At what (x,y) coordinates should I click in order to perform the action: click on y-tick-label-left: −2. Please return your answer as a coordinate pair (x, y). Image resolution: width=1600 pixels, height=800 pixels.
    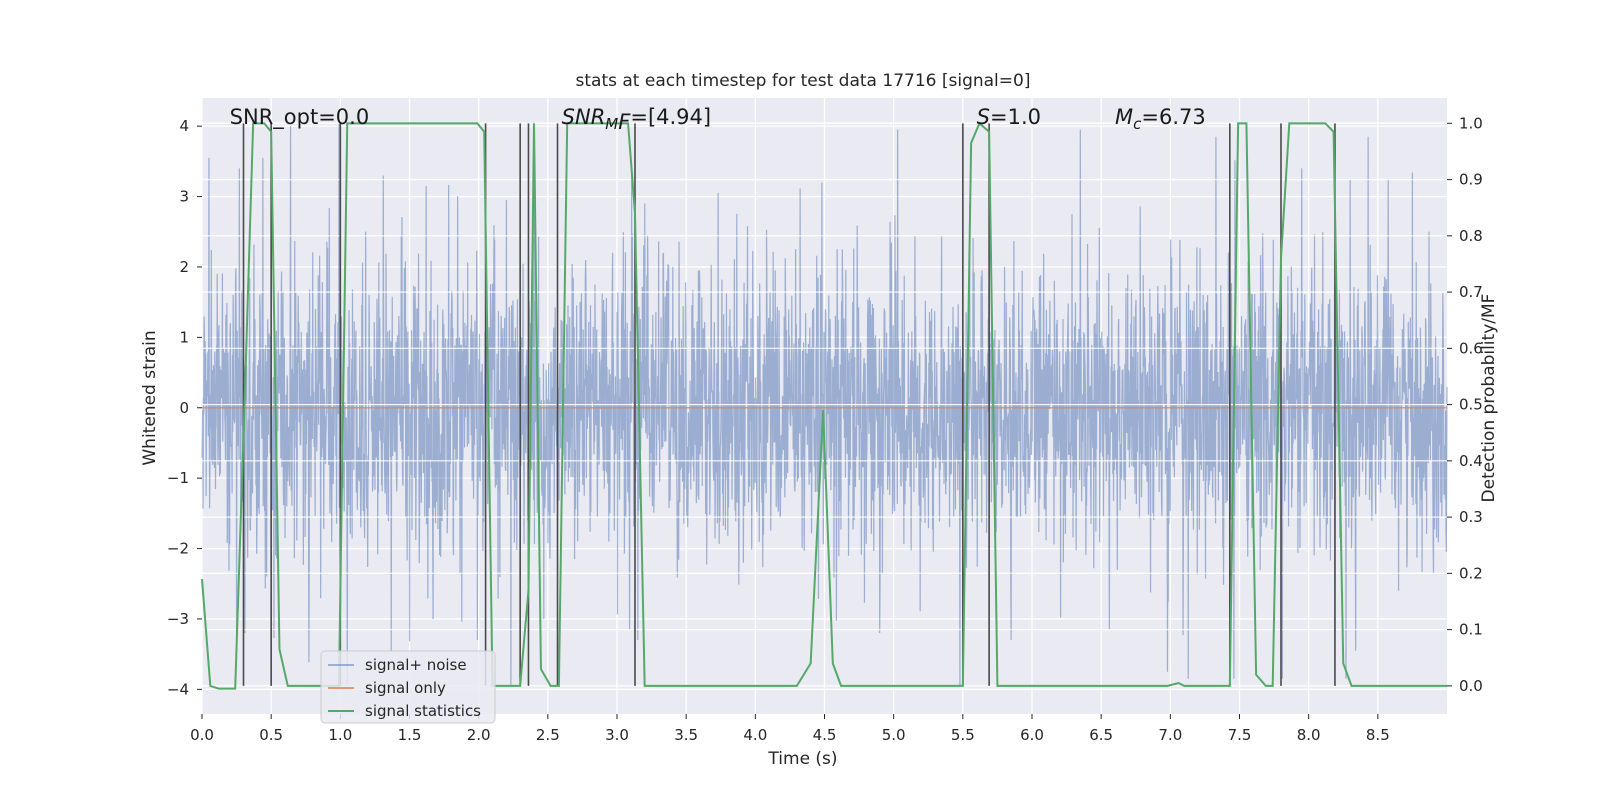
    Looking at the image, I should click on (178, 549).